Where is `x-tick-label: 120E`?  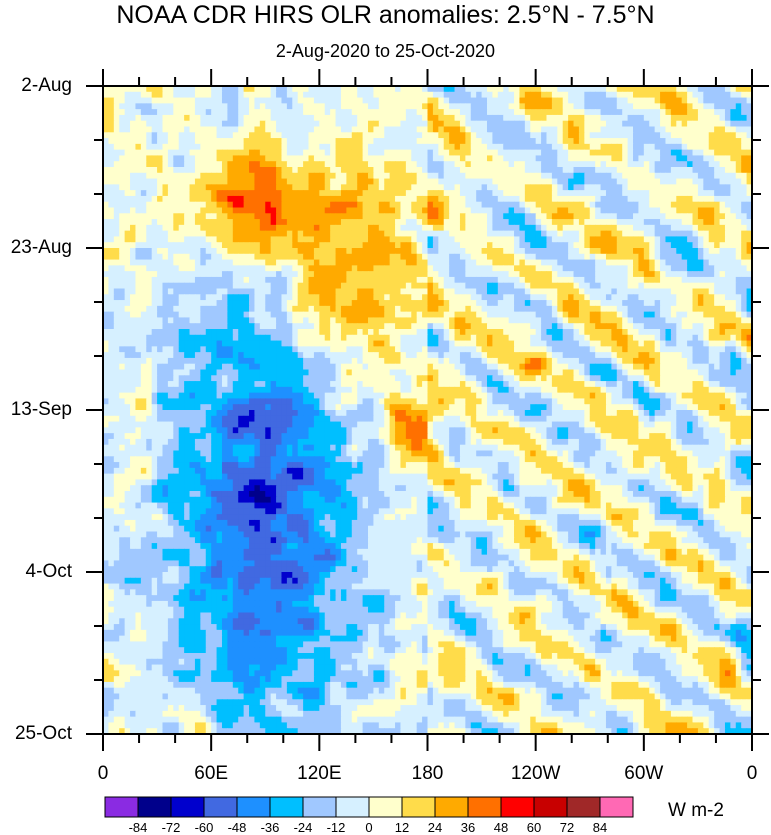 x-tick-label: 120E is located at coordinates (319, 773).